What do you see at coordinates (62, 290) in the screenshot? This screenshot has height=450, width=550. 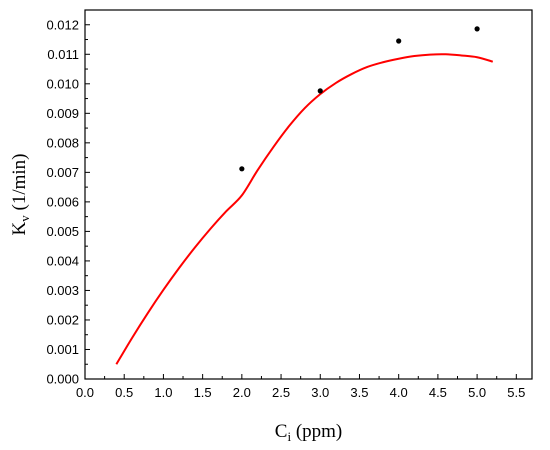 I see `y-tick-label: 0.003` at bounding box center [62, 290].